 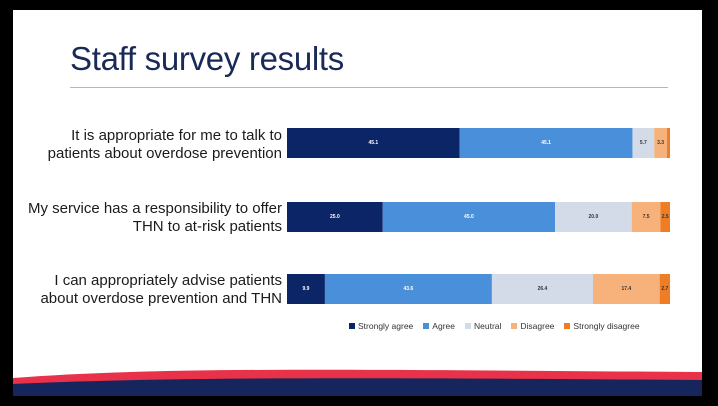 I want to click on bar-segment-q2-strongly-agree, so click(x=335, y=217).